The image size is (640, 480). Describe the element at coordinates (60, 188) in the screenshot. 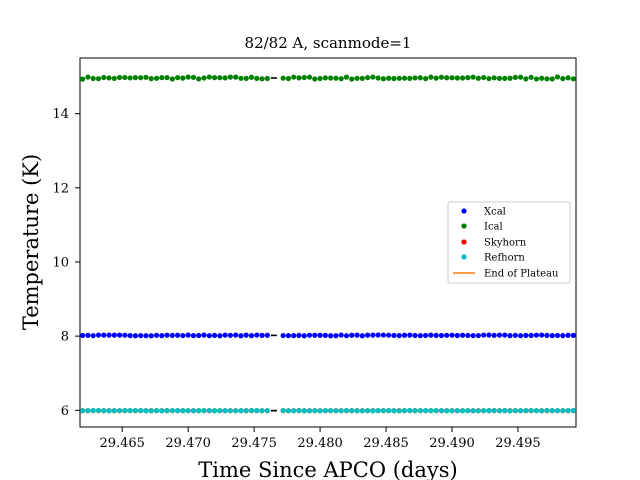

I see `y-tick-label: 12` at that location.